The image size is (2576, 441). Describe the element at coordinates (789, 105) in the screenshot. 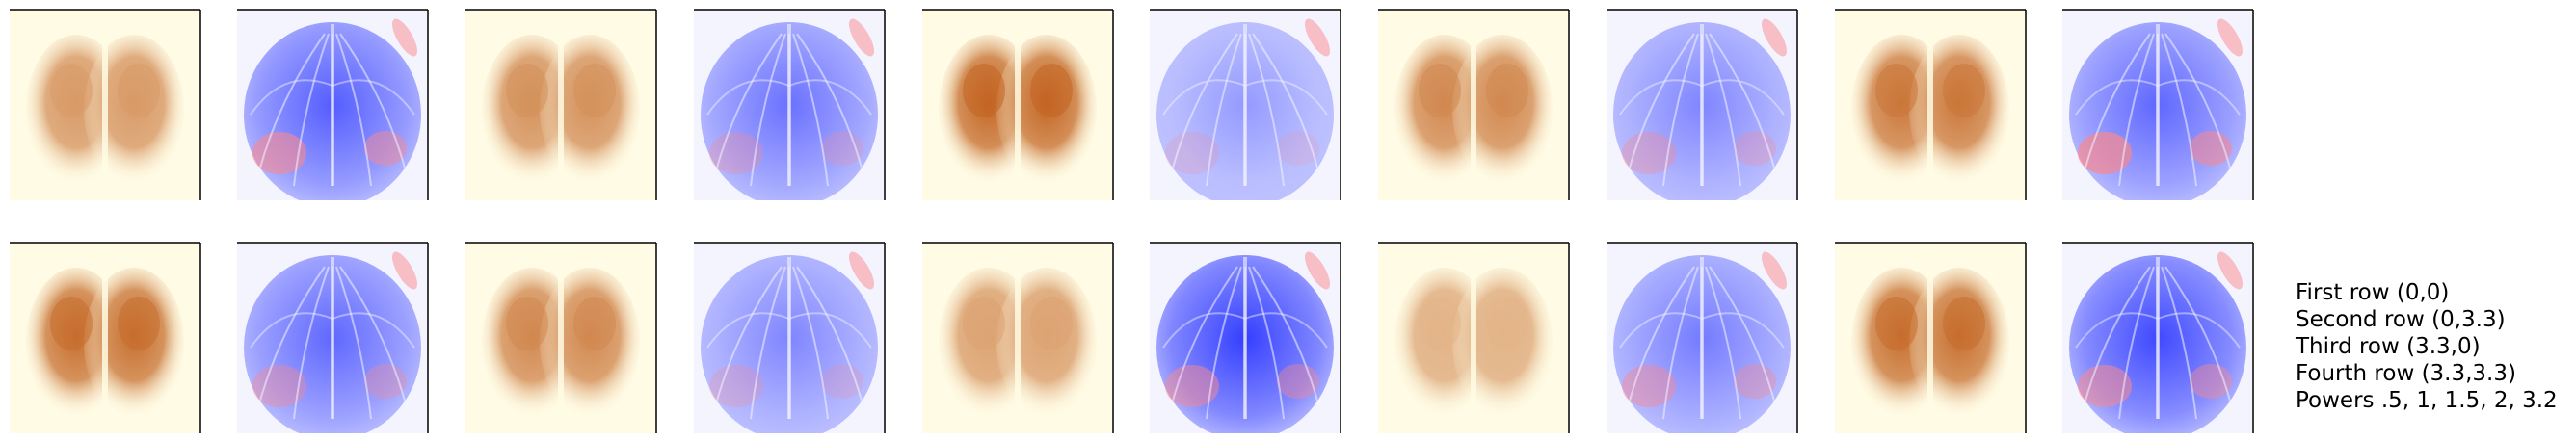

I see `panel-r1-c4` at that location.